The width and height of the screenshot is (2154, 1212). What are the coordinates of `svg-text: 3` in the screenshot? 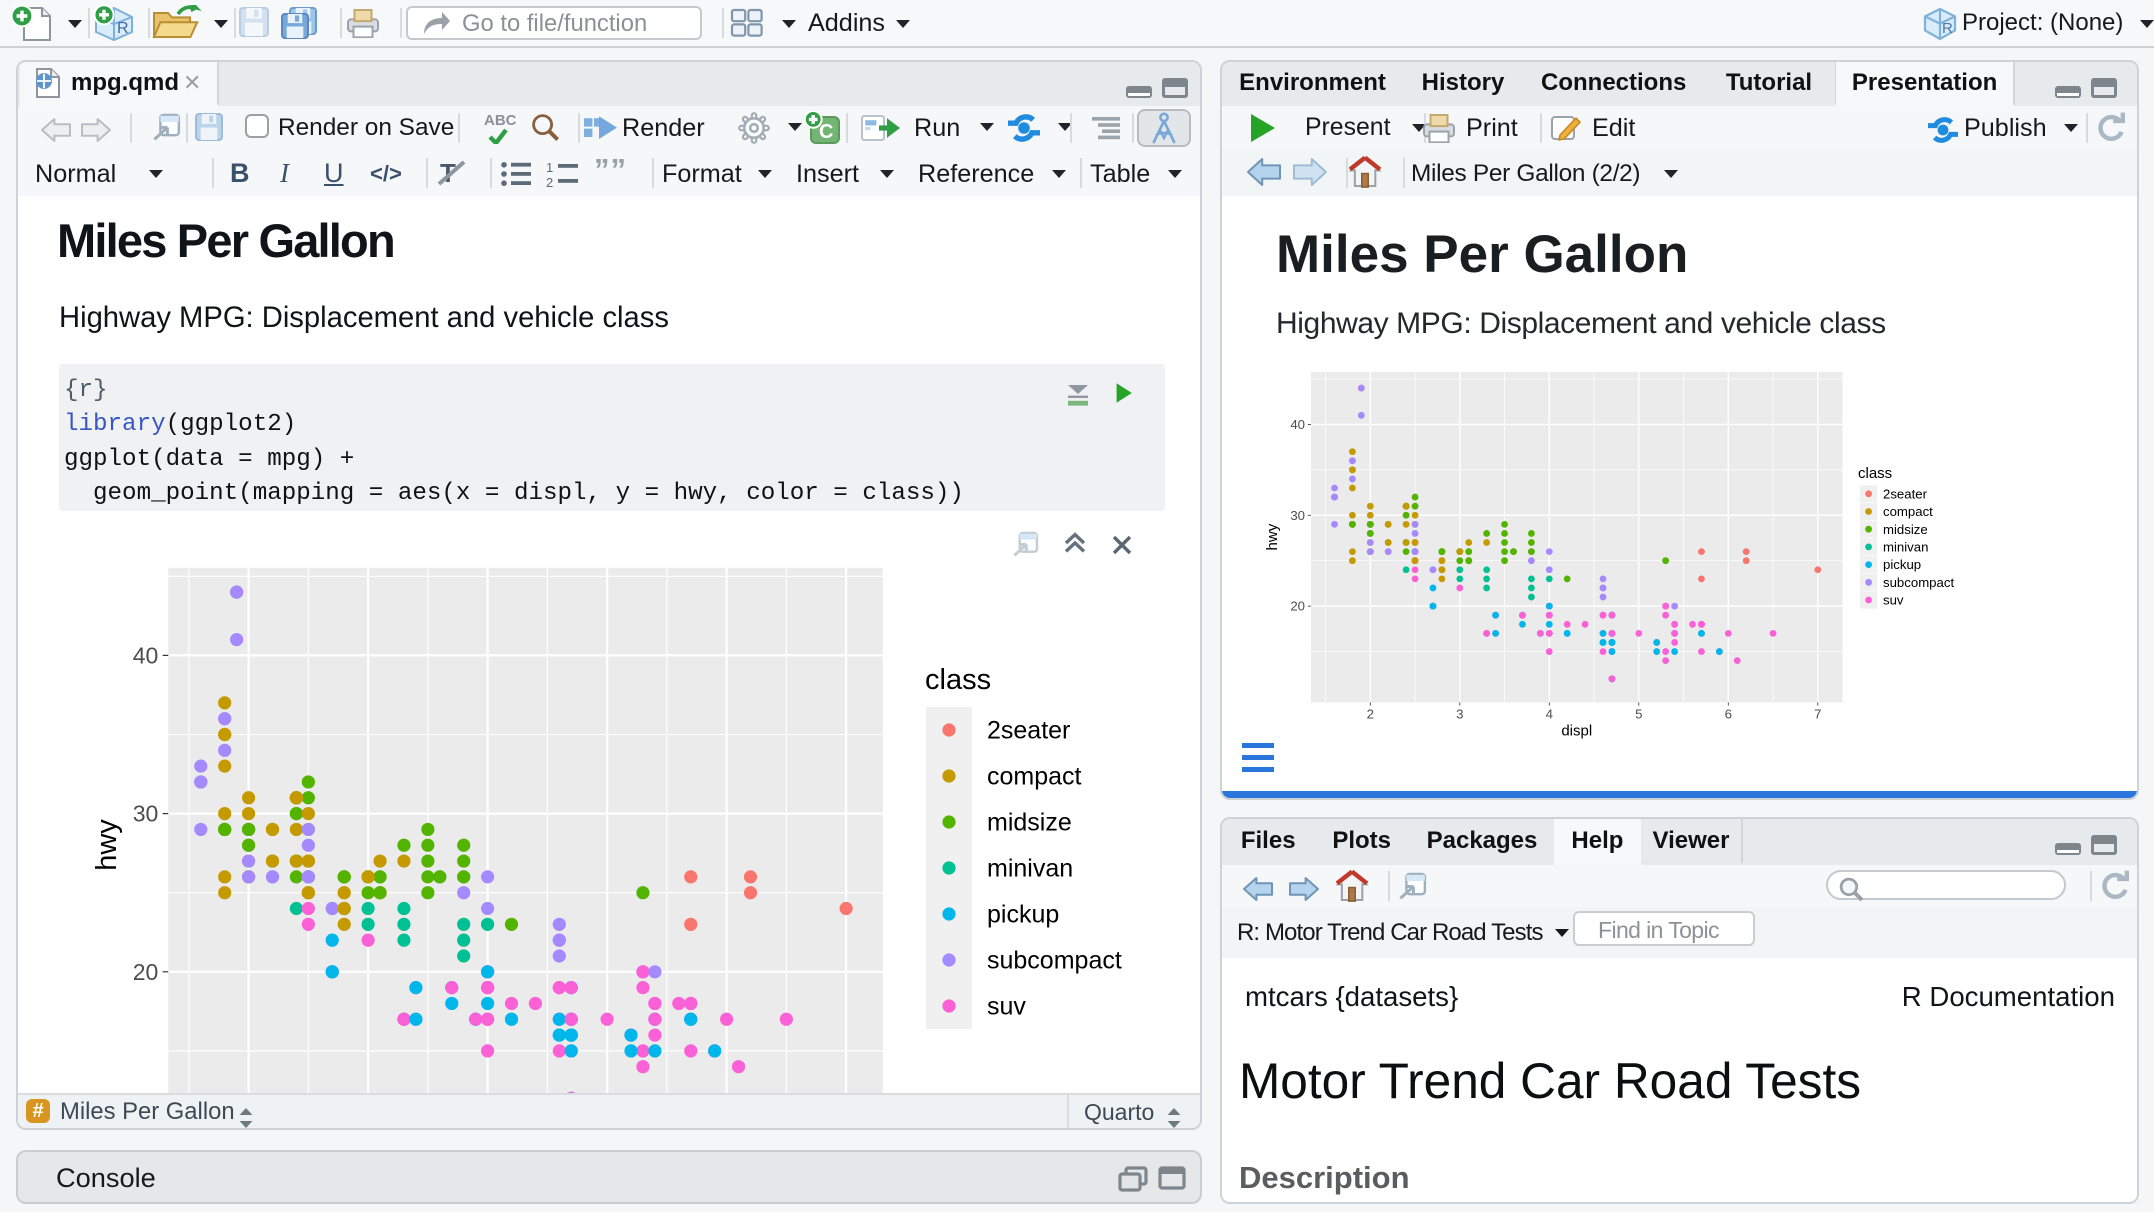 It's located at (1459, 713).